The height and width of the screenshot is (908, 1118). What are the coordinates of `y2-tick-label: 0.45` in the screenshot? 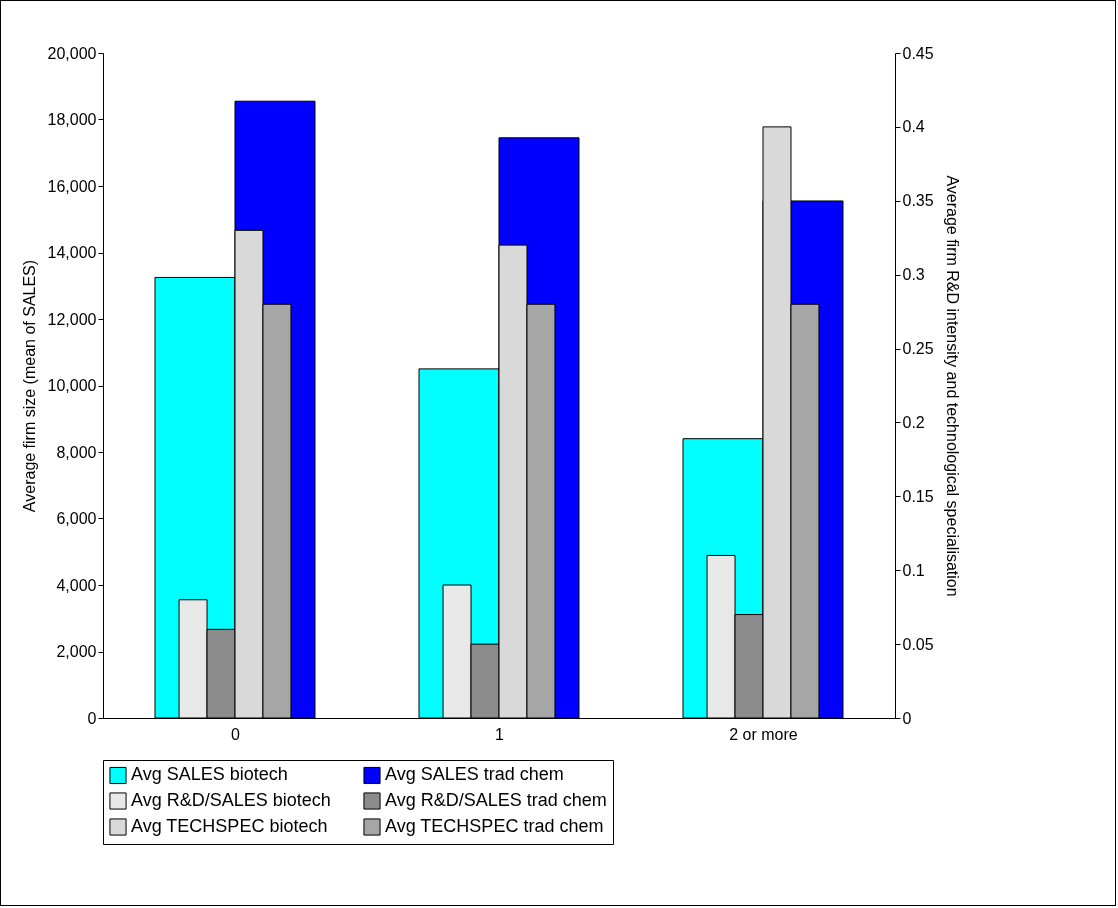 It's located at (918, 53).